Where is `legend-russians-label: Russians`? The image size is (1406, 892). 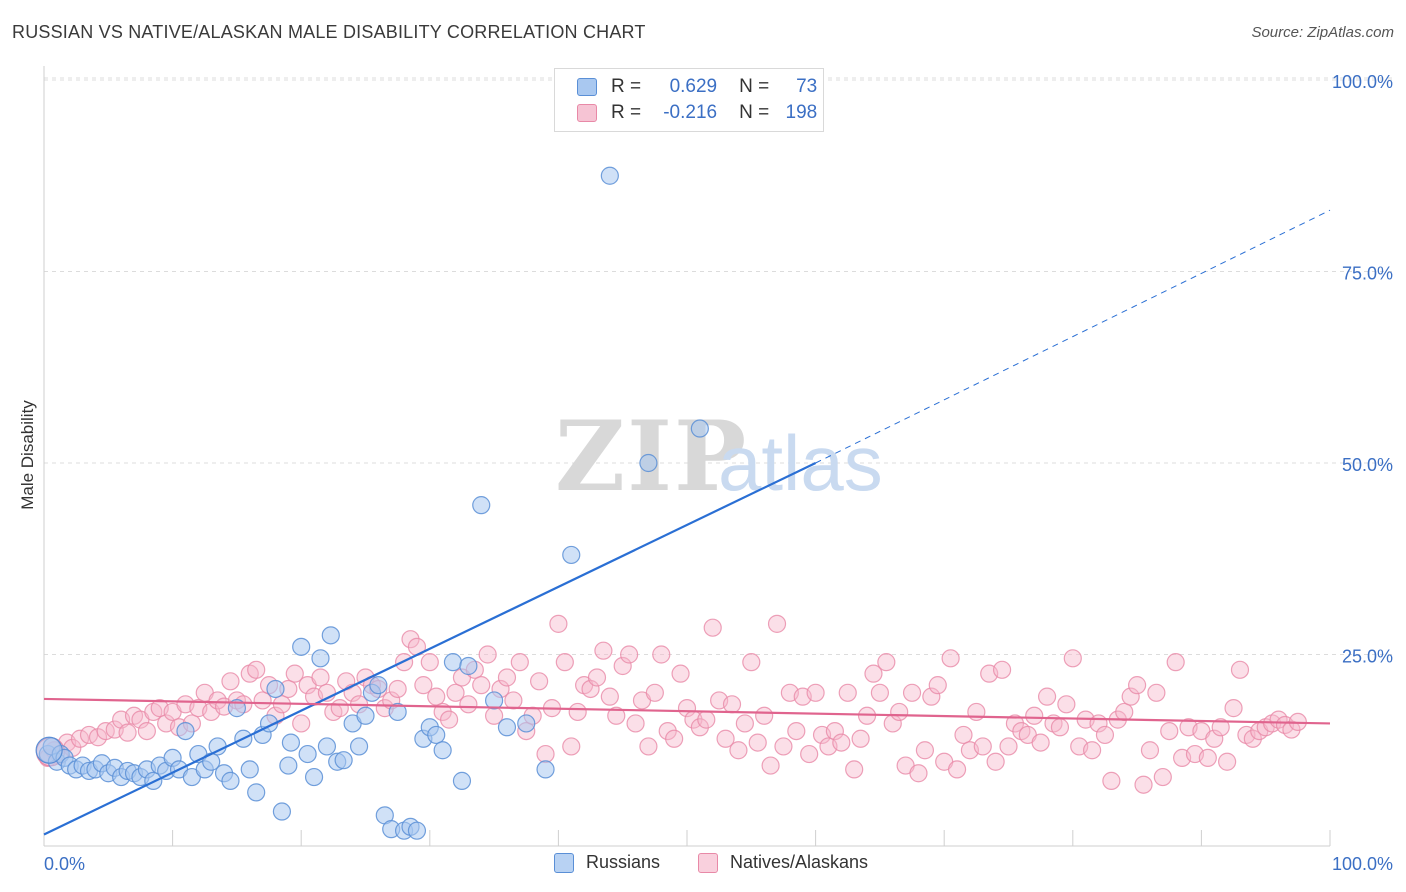 legend-russians-label: Russians is located at coordinates (623, 862).